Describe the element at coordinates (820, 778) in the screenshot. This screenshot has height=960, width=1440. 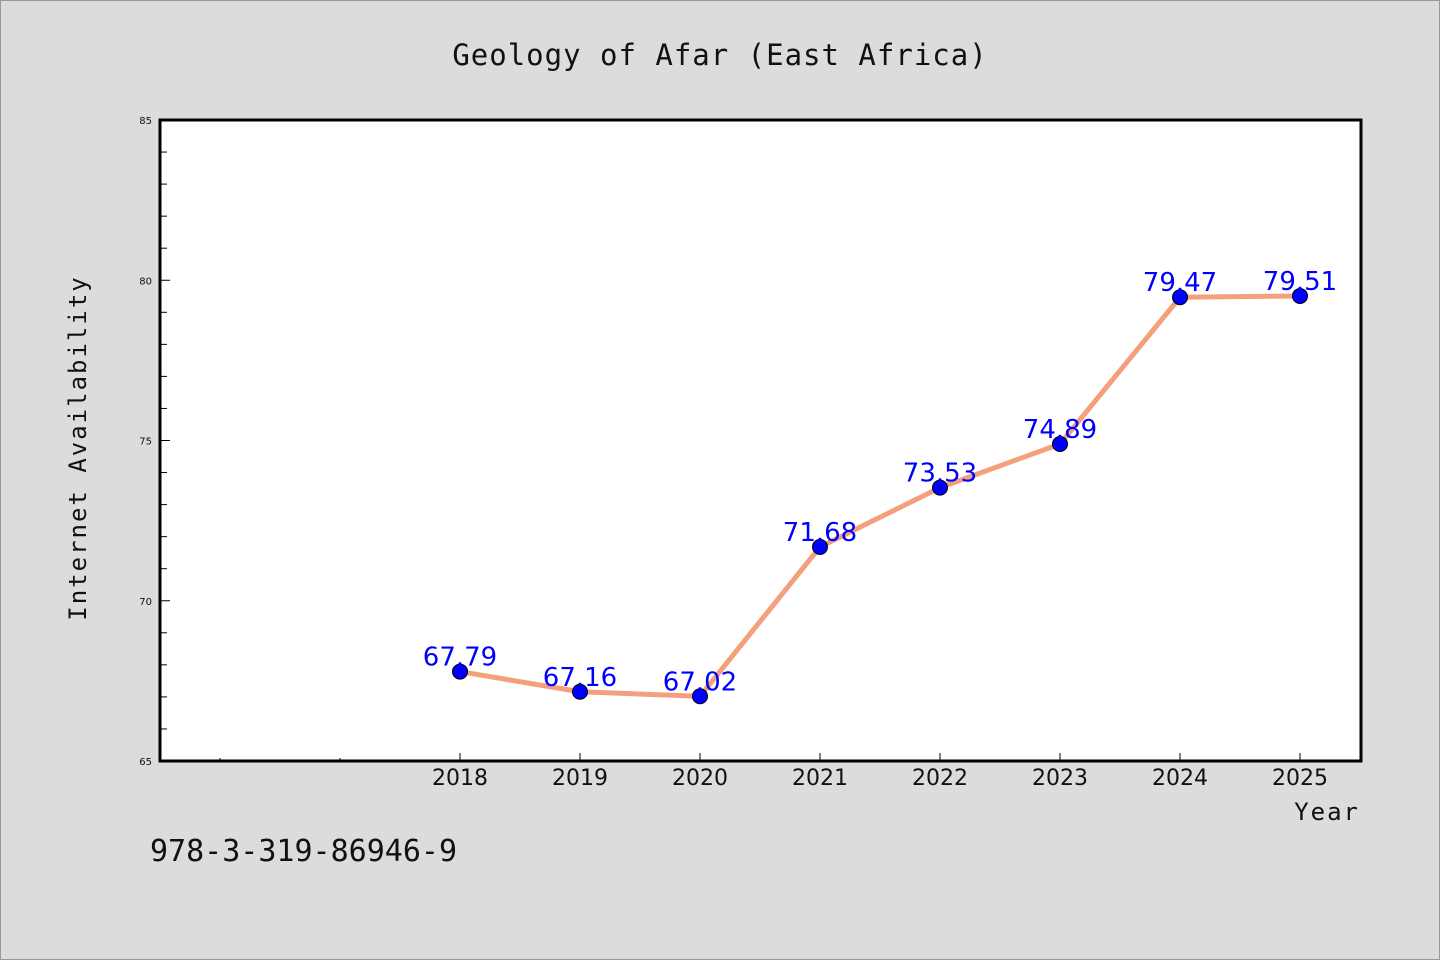
I see `x-tick-label: 2021` at that location.